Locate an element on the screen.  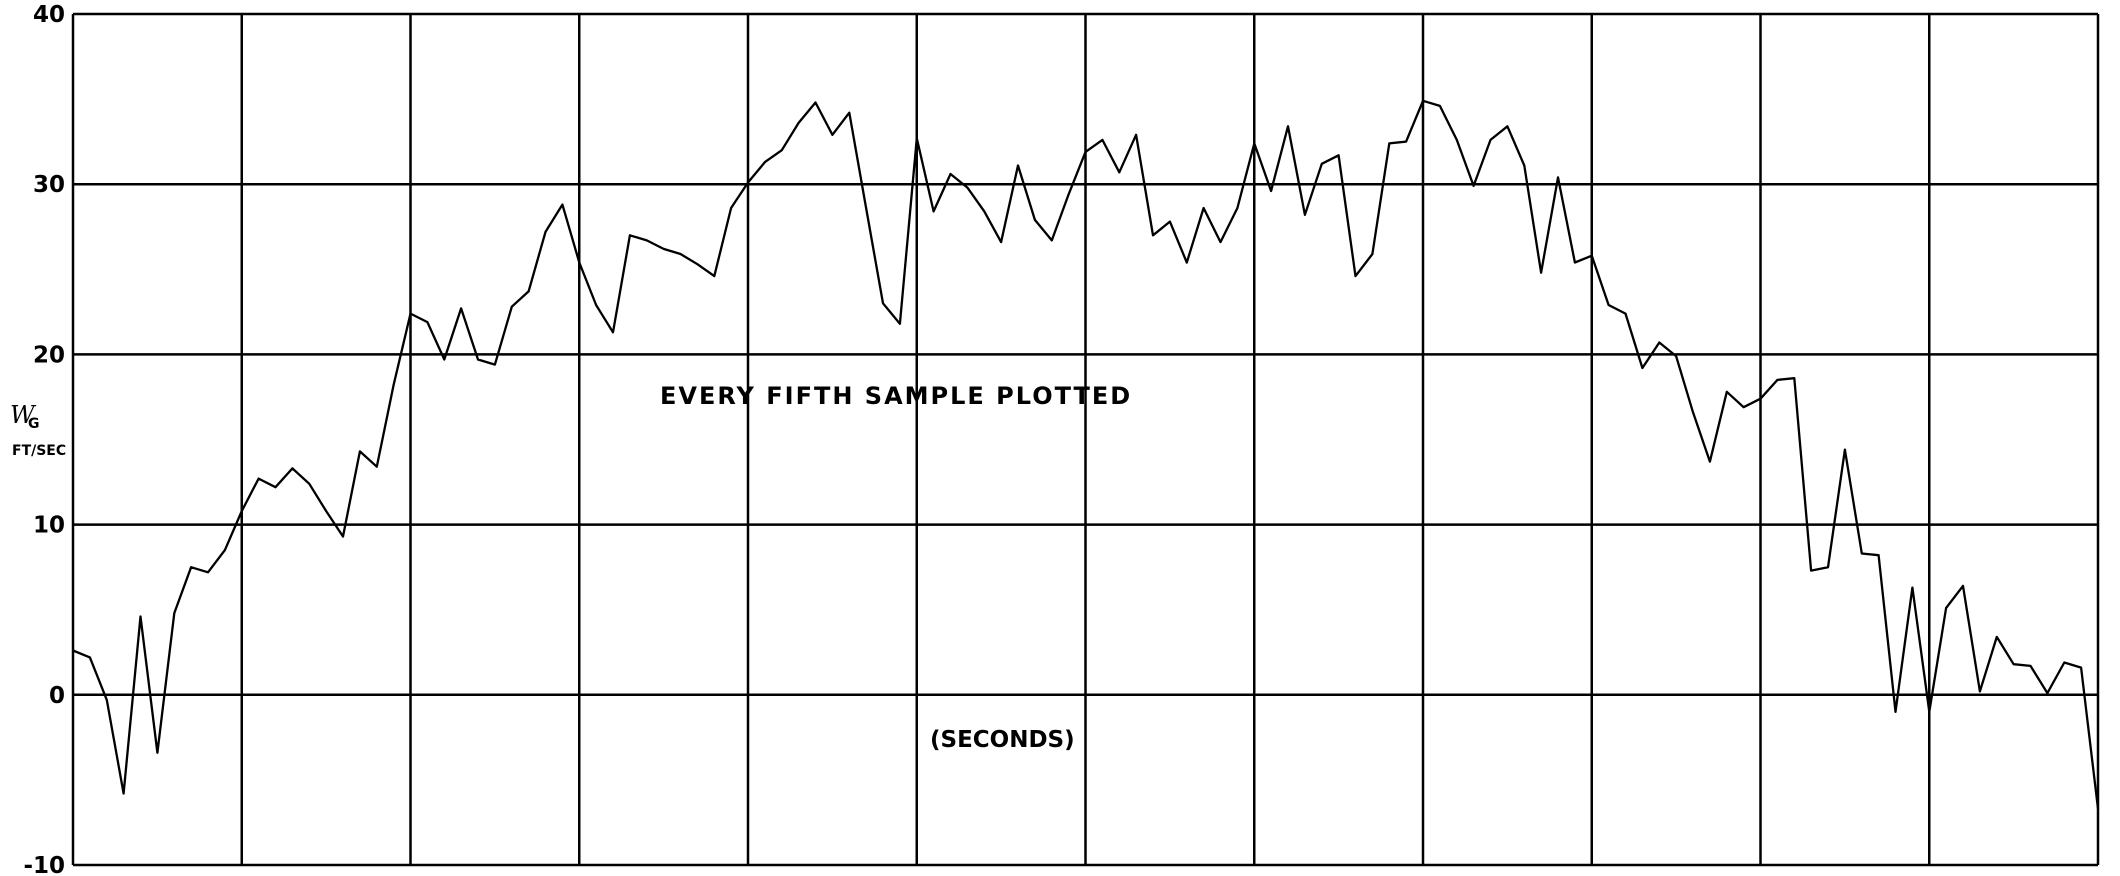
y-axis-label-subscript: G is located at coordinates (34, 424).